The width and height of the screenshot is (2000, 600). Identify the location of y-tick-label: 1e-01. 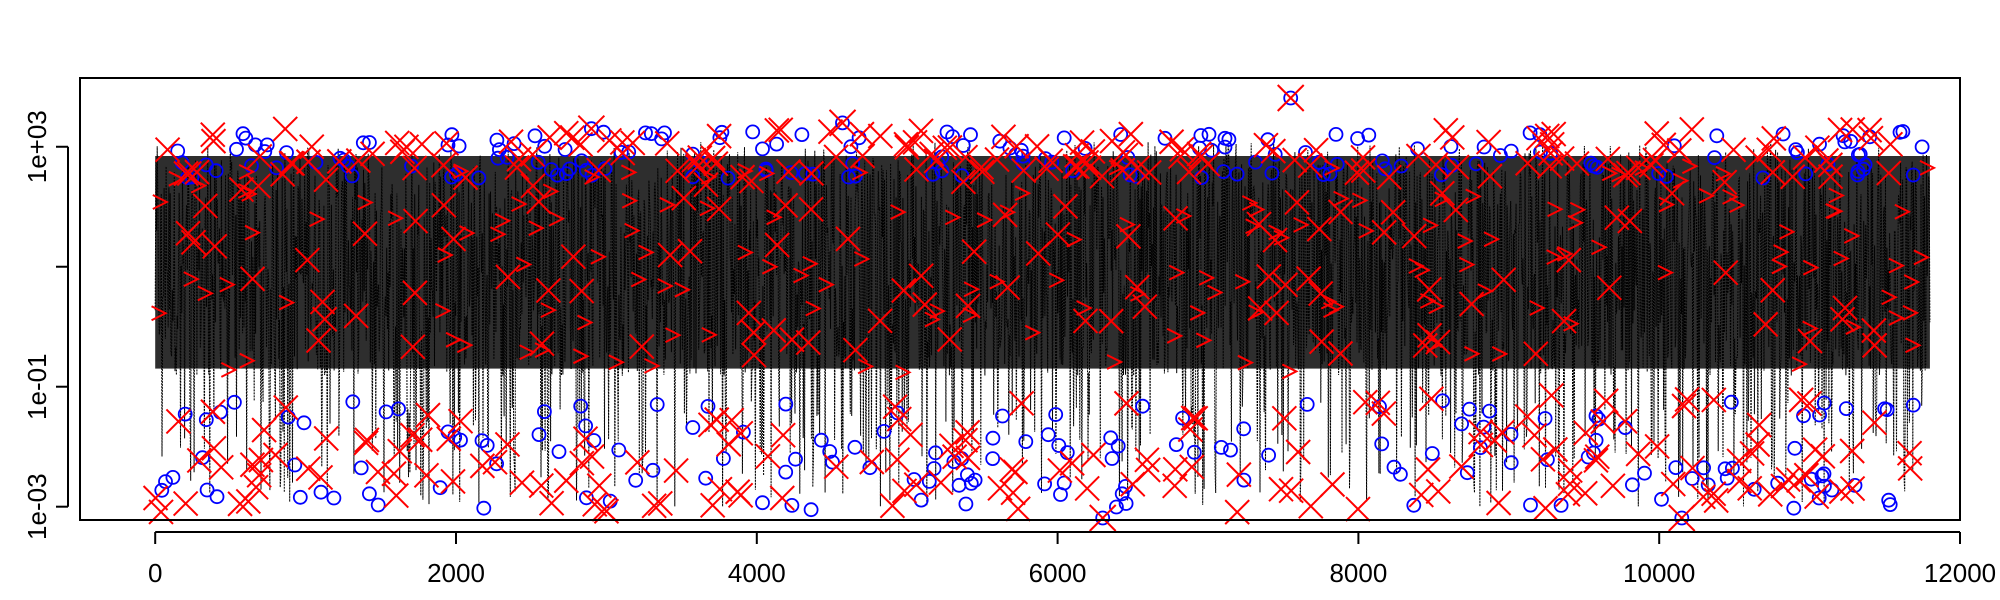
(37, 386).